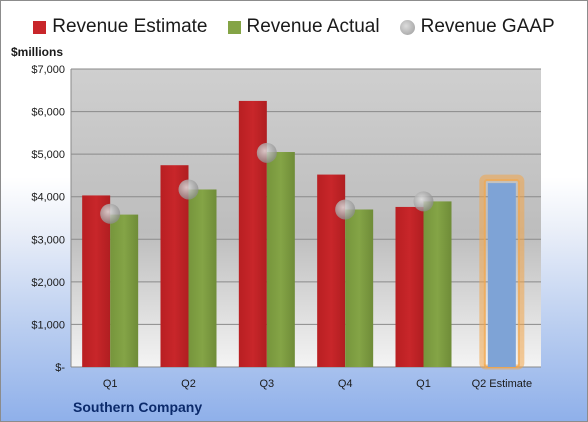  I want to click on y-tick-label: $5,000, so click(48, 155).